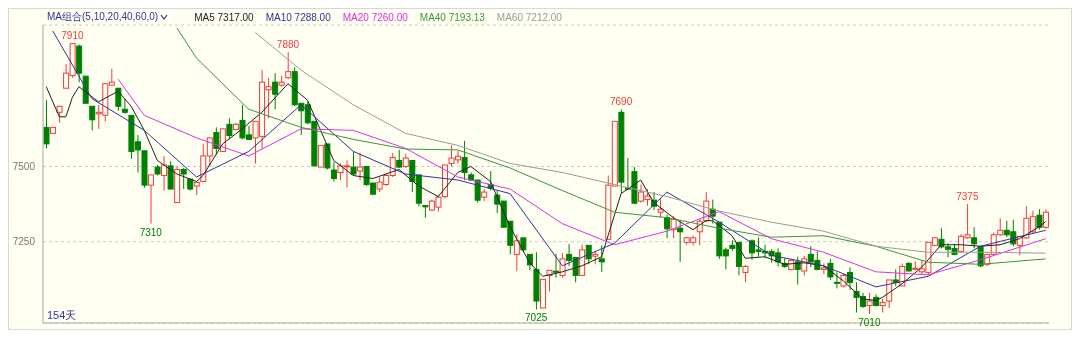 This screenshot has width=1080, height=338. I want to click on annotation: 154天, so click(62, 315).